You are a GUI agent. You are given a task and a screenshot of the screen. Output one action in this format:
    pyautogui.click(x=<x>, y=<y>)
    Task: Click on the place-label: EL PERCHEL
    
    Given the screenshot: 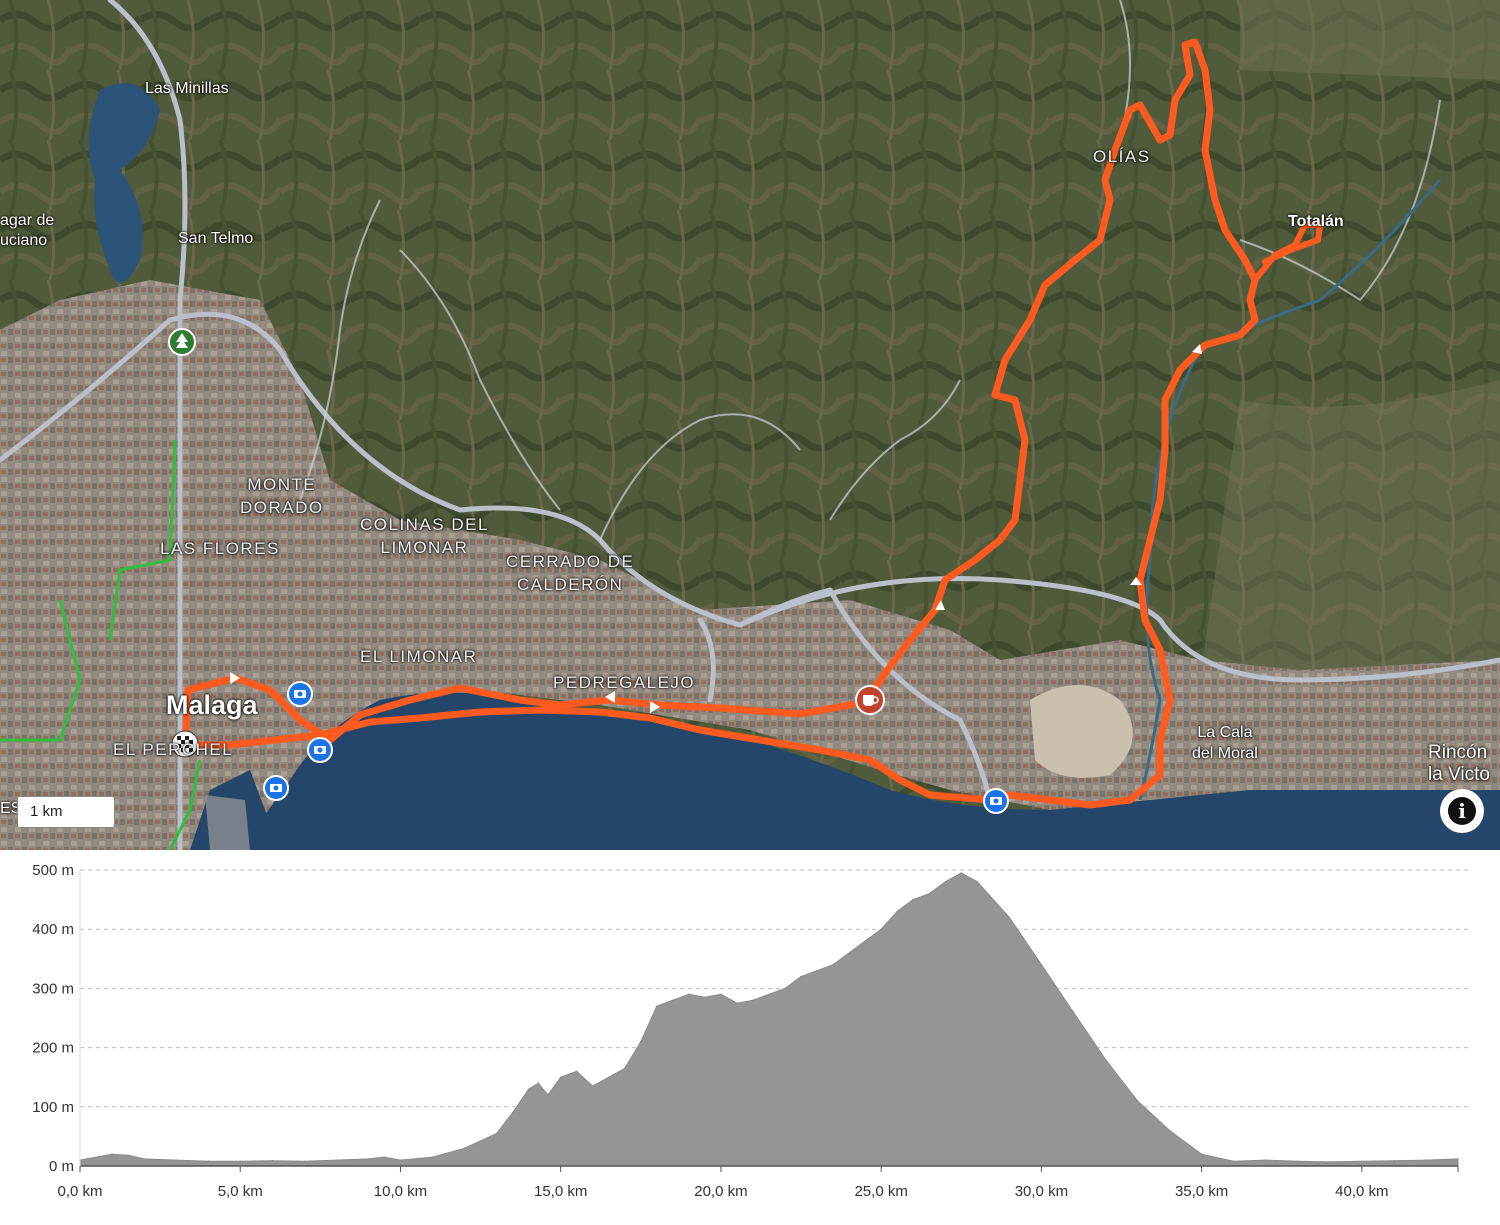 What is the action you would take?
    pyautogui.click(x=173, y=749)
    